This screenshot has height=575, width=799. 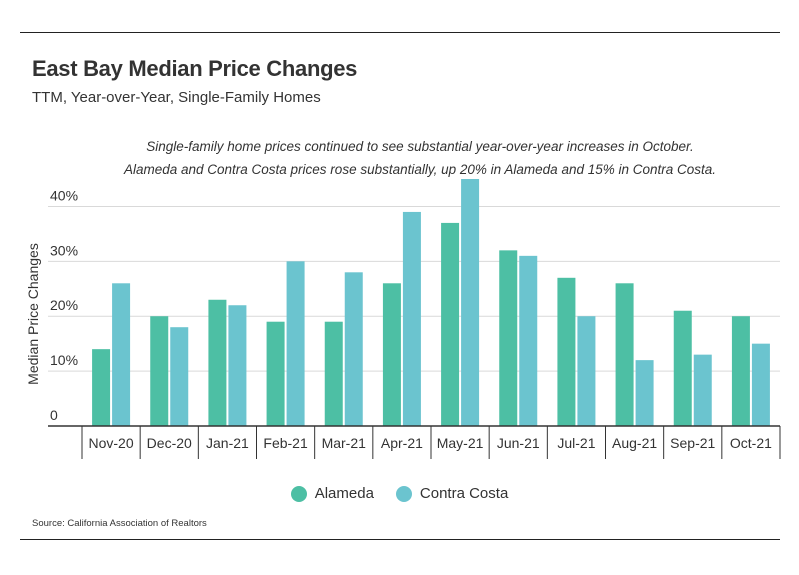 What do you see at coordinates (176, 97) in the screenshot?
I see `chart-subtitle: TTM, Year-over-Year, Single-Family Homes` at bounding box center [176, 97].